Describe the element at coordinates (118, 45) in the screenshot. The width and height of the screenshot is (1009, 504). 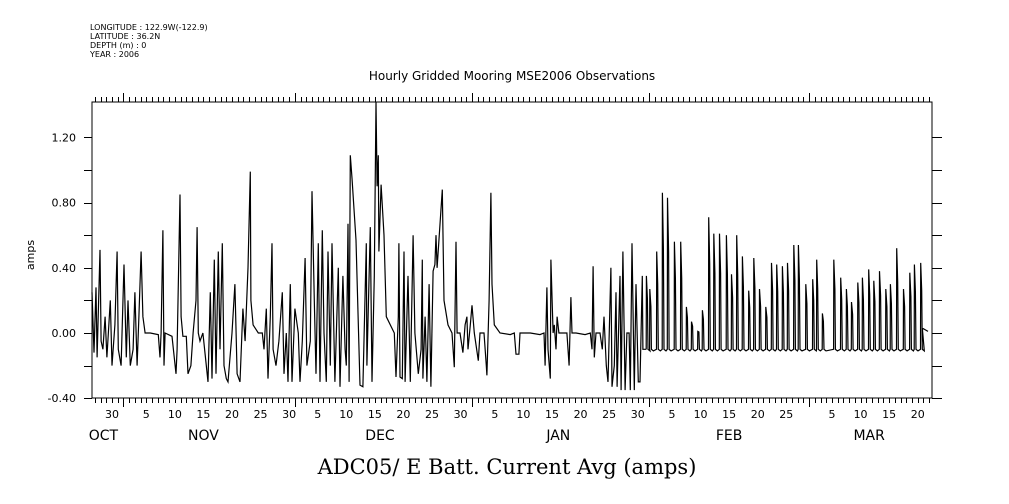
I see `depth-label: DEPTH (m) : 0` at that location.